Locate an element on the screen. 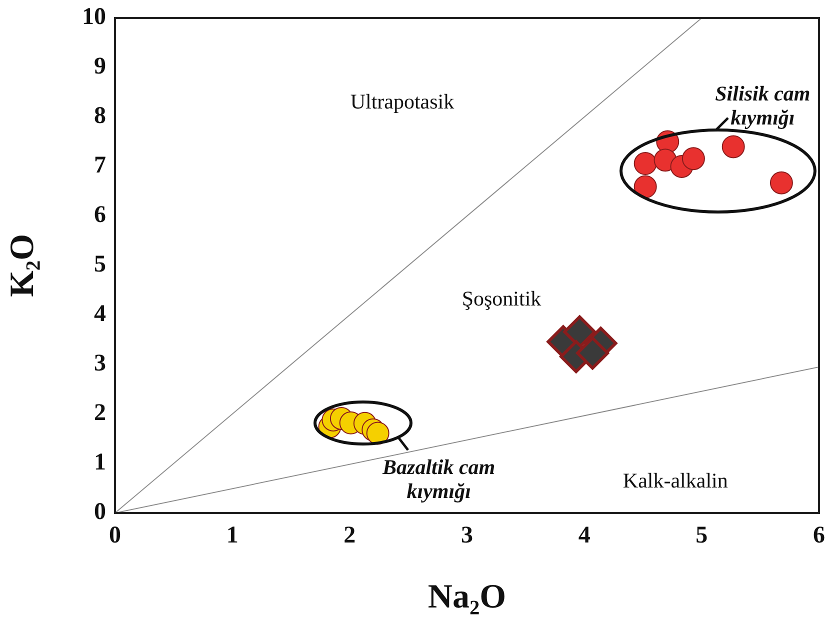 The width and height of the screenshot is (837, 623). annotation: Şoşonitik is located at coordinates (502, 298).